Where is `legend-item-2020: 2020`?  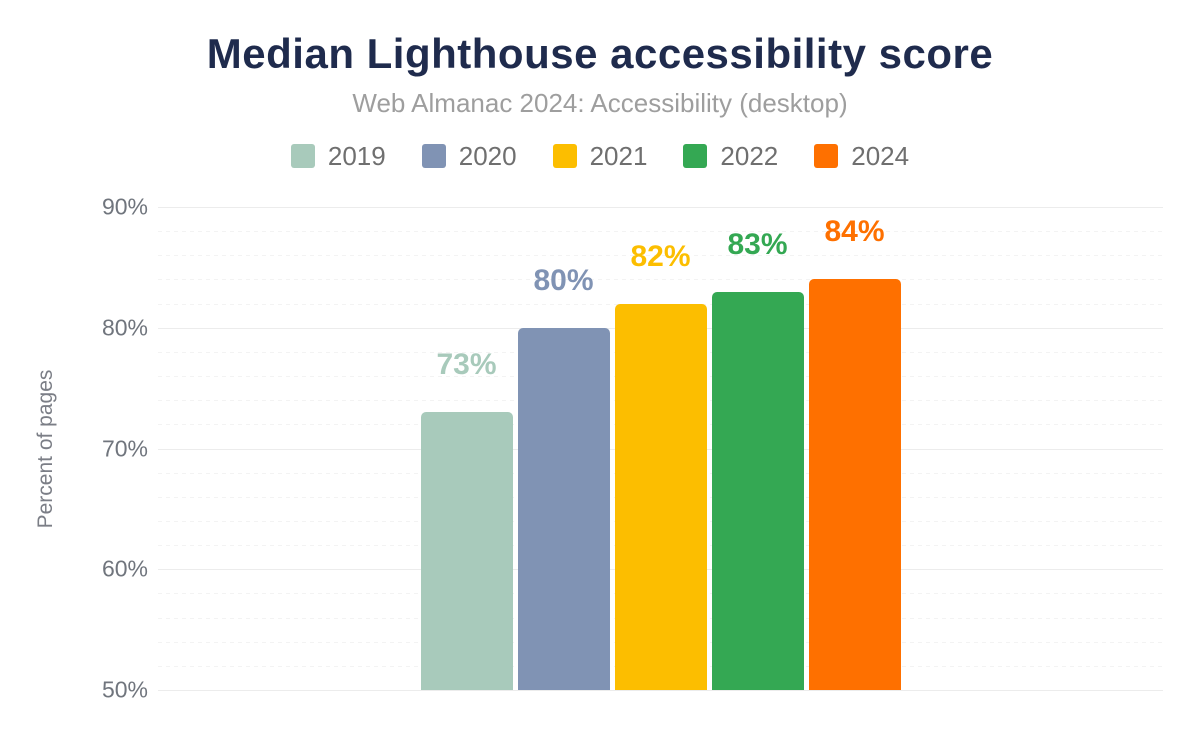 legend-item-2020: 2020 is located at coordinates (469, 156).